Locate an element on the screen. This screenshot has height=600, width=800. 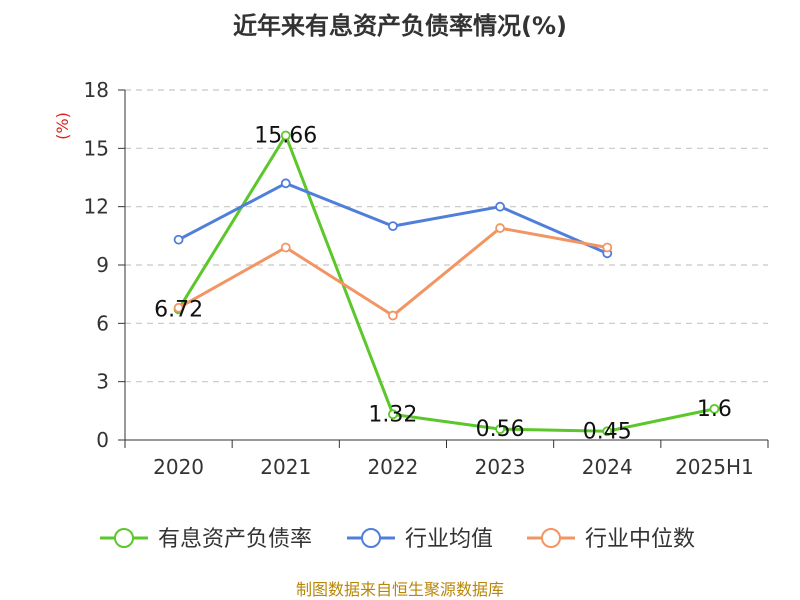
series-1-point-2022 is located at coordinates (393, 226).